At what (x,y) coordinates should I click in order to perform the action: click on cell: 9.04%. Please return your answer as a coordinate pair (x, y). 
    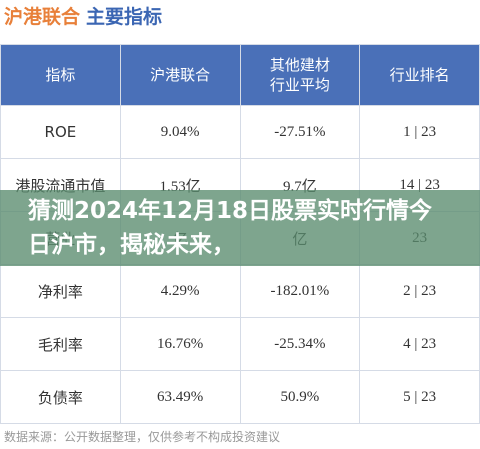
    Looking at the image, I should click on (180, 132).